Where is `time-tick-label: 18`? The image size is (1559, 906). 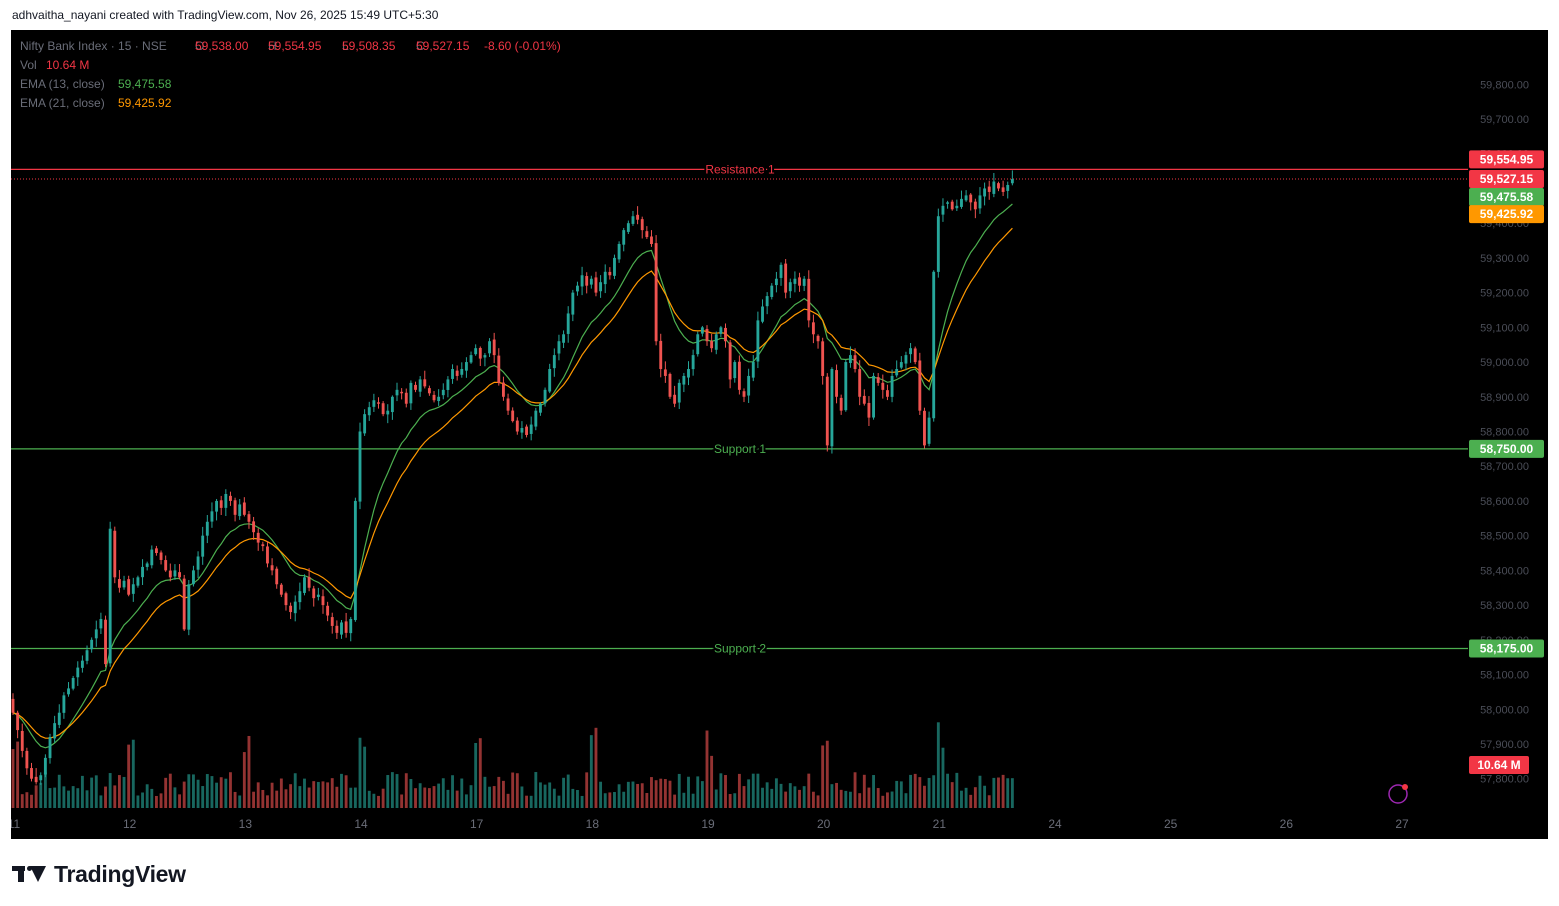 time-tick-label: 18 is located at coordinates (593, 824).